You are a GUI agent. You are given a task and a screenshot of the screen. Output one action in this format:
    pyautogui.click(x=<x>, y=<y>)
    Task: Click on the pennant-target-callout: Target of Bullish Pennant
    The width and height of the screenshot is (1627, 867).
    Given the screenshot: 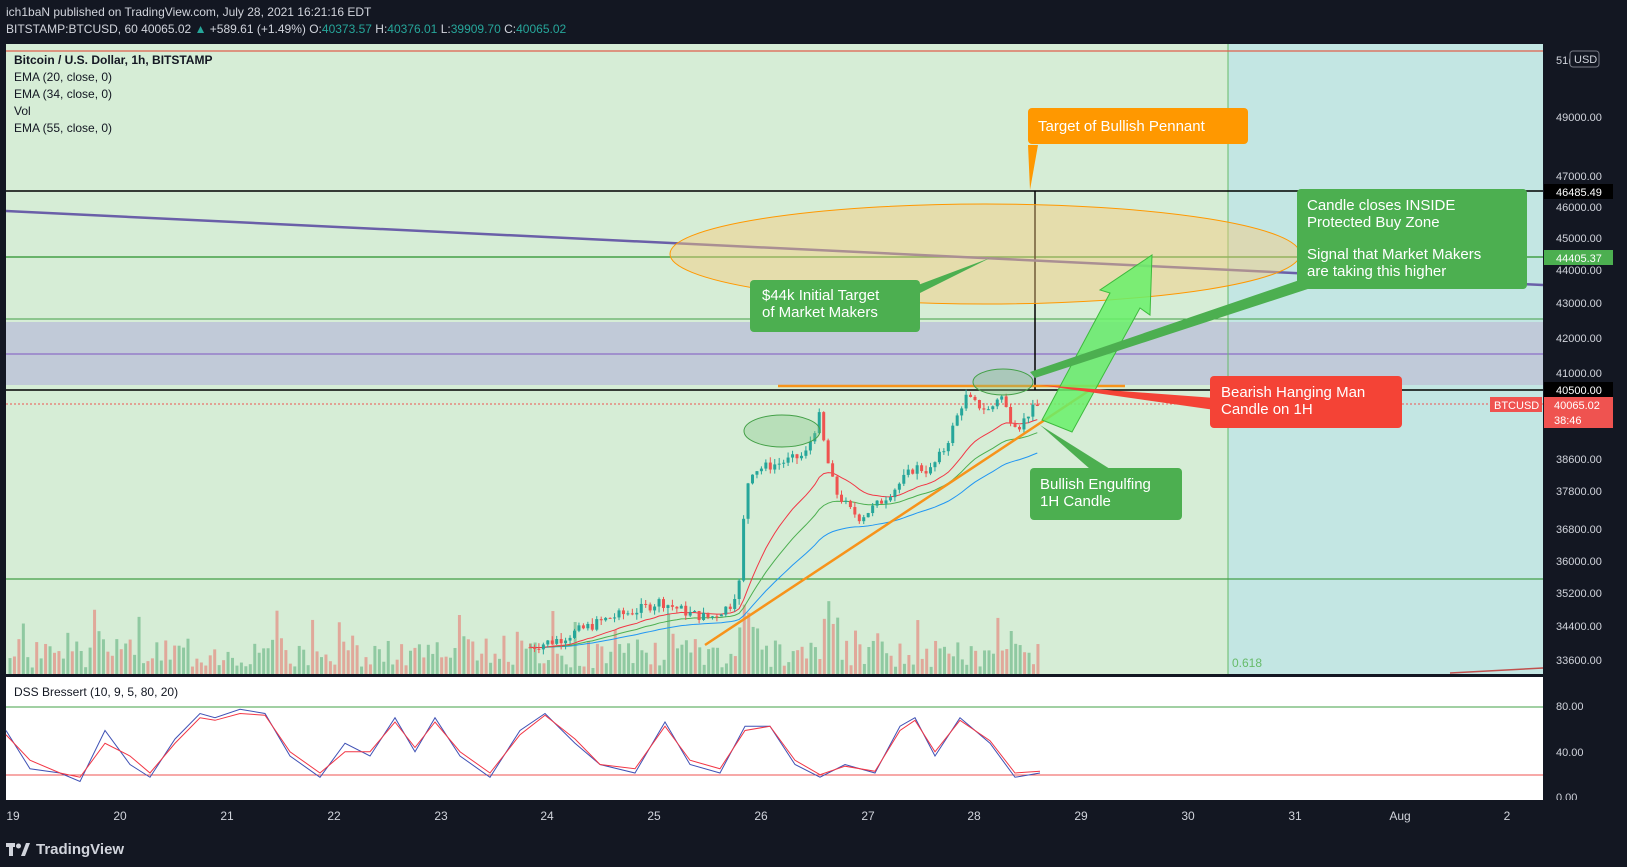 What is the action you would take?
    pyautogui.click(x=1138, y=126)
    